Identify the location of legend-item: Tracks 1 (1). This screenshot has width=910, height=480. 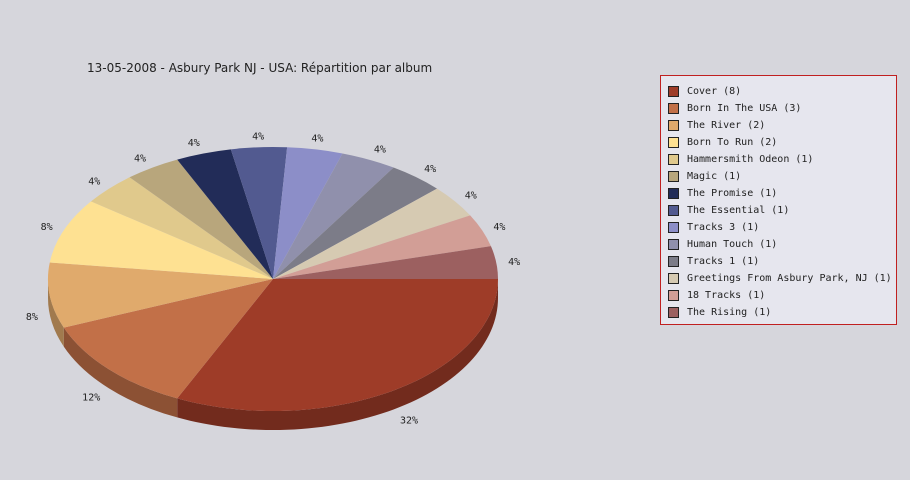
(778, 261).